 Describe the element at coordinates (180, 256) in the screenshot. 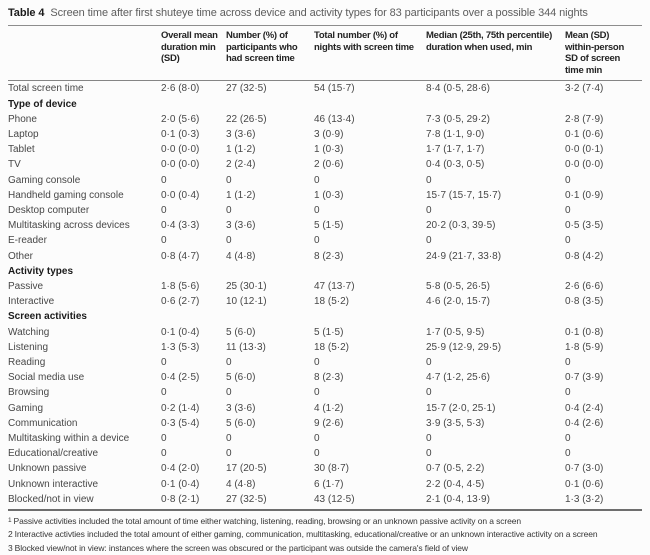

I see `table-cell: 0·8 (4·7)` at that location.